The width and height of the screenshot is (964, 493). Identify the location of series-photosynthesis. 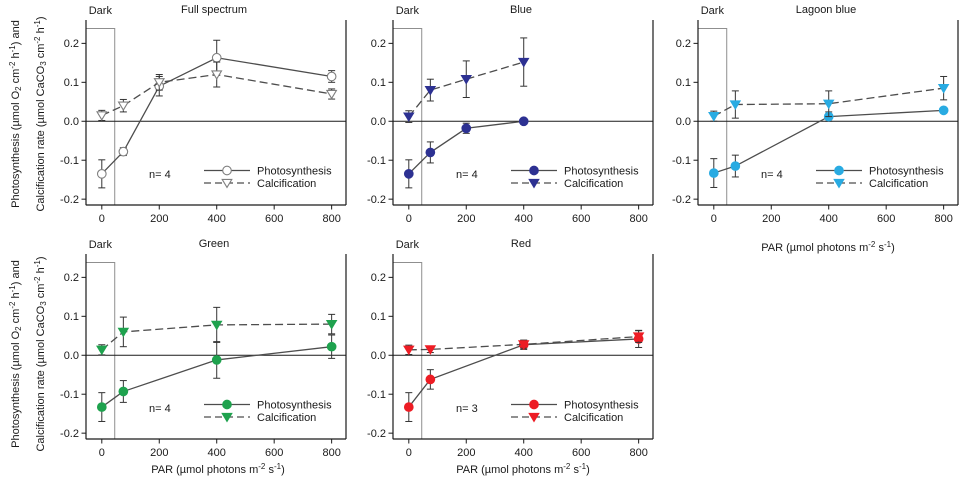
(216, 378).